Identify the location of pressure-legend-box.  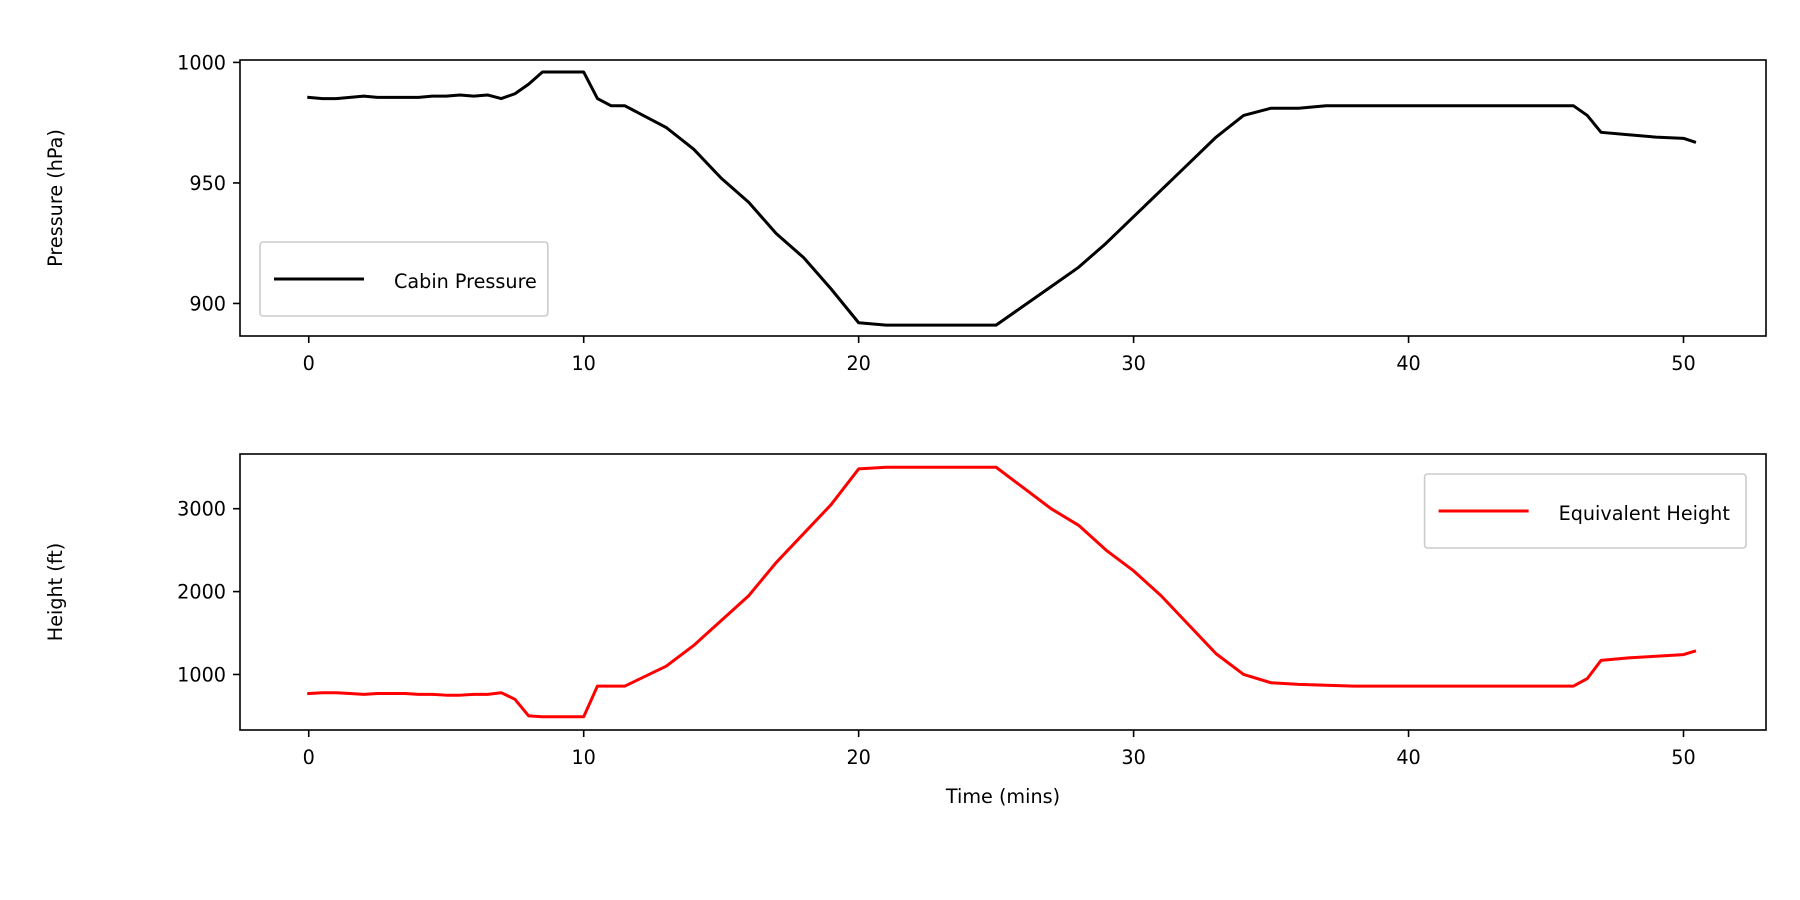
(404, 279).